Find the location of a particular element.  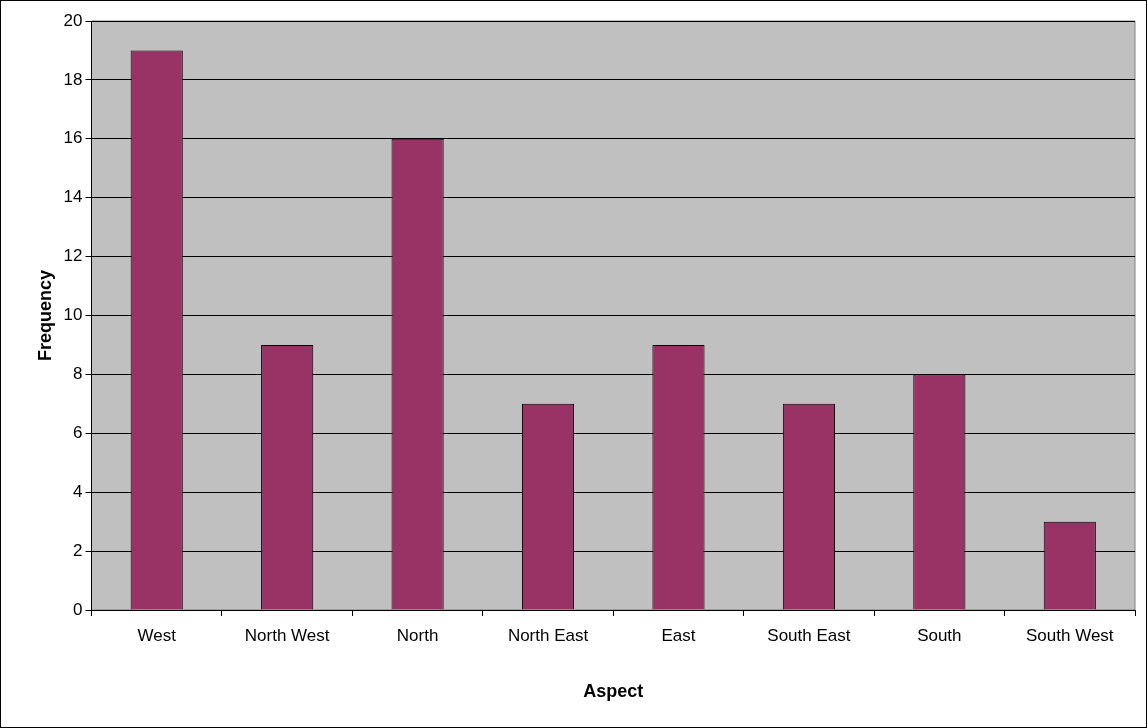

x-tick-label: North West is located at coordinates (287, 635).